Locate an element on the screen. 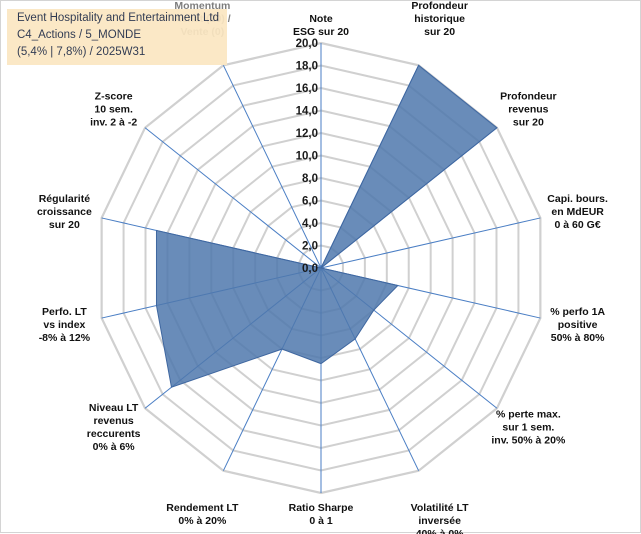 Image resolution: width=641 pixels, height=534 pixels. axis-label-line: vs index is located at coordinates (64, 325).